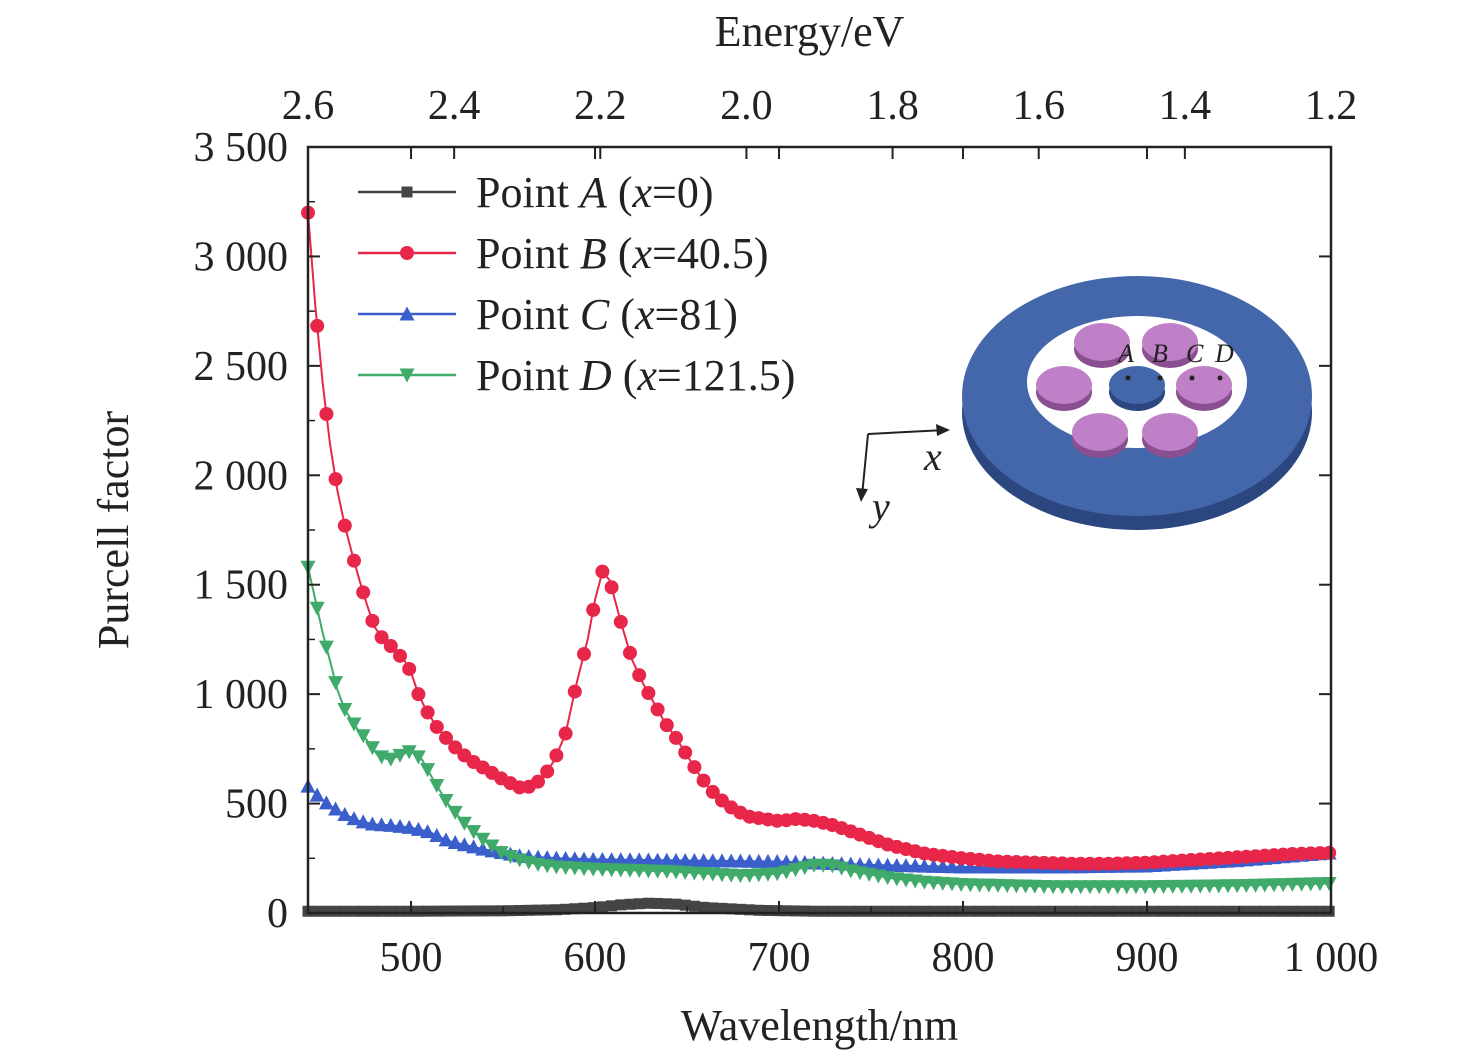  Describe the element at coordinates (963, 958) in the screenshot. I see `x-tick-label: 800` at that location.